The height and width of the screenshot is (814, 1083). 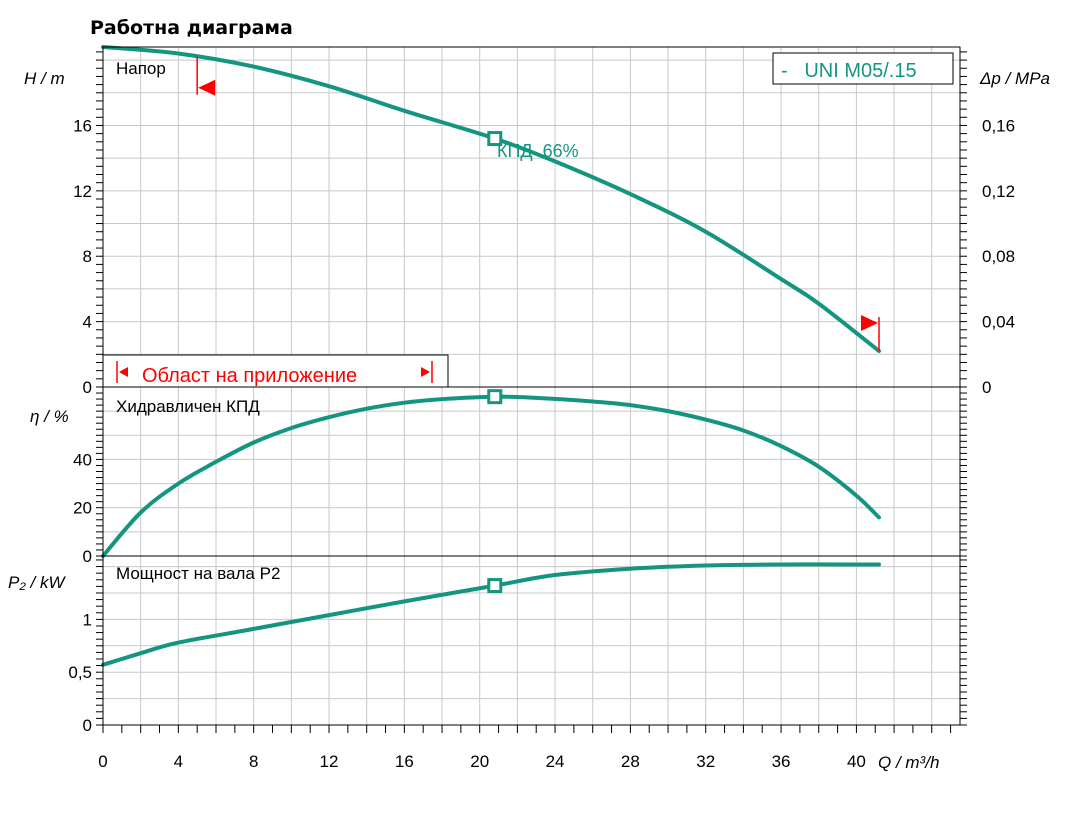 What do you see at coordinates (908, 762) in the screenshot?
I see `xlabel: Q / m³/h` at bounding box center [908, 762].